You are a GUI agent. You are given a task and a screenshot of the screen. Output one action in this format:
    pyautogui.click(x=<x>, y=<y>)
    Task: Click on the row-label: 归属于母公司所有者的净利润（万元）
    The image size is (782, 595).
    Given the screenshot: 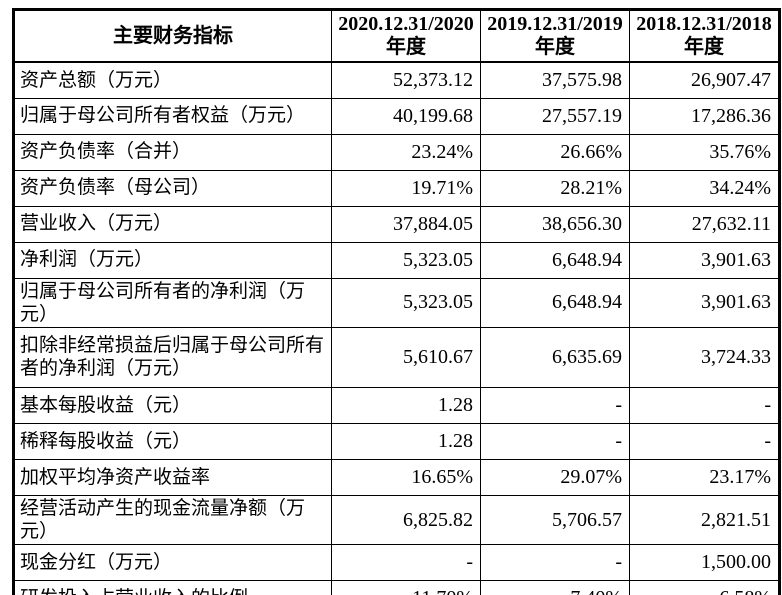 What is the action you would take?
    pyautogui.click(x=172, y=302)
    